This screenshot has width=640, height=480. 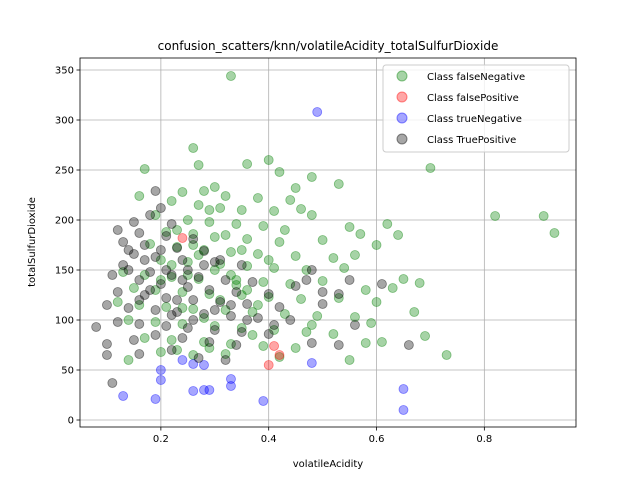 What do you see at coordinates (64, 321) in the screenshot?
I see `y-tick-label: 100` at bounding box center [64, 321].